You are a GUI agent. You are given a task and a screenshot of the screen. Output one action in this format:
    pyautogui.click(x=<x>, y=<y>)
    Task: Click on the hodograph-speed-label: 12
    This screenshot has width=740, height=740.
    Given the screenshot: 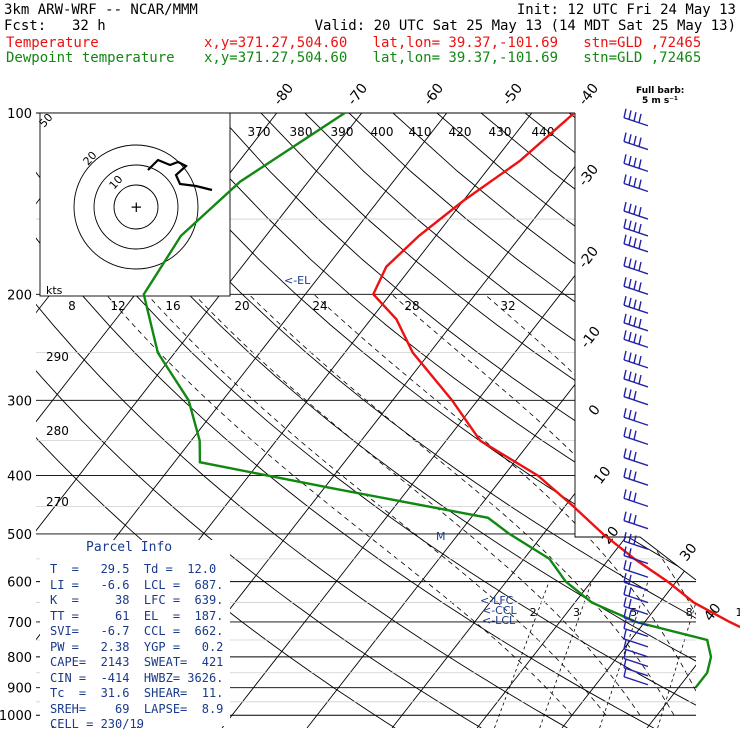 What is the action you would take?
    pyautogui.click(x=117, y=306)
    